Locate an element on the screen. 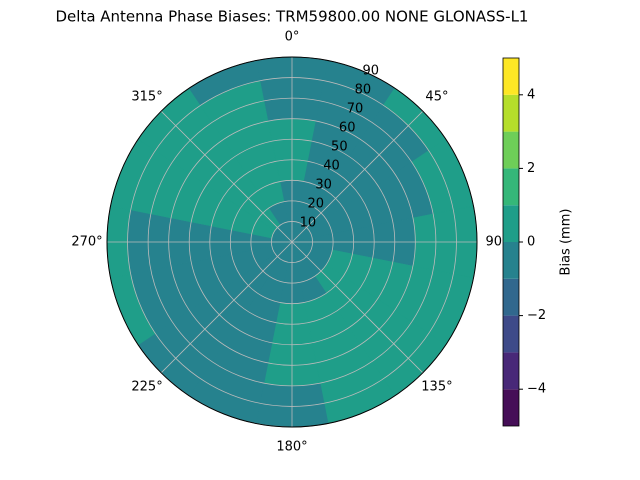  theta-tick-label: 225° is located at coordinates (146, 386).